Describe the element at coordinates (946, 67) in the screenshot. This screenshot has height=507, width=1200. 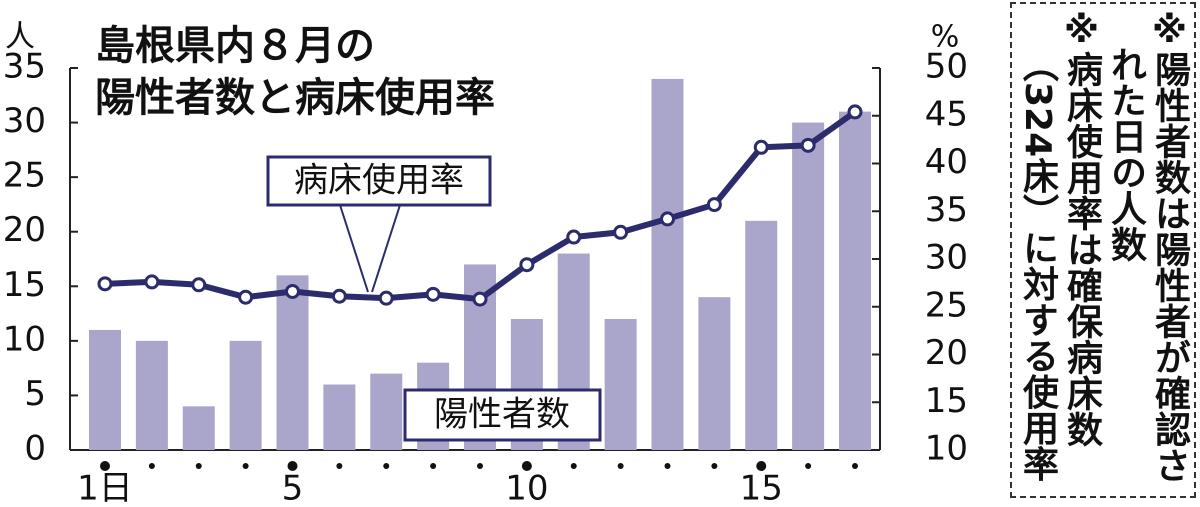
I see `y2-tick-label: 50` at that location.